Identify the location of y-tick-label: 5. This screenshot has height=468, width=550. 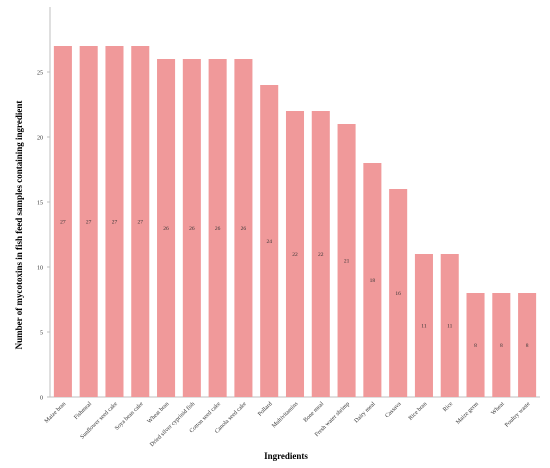
(41, 334).